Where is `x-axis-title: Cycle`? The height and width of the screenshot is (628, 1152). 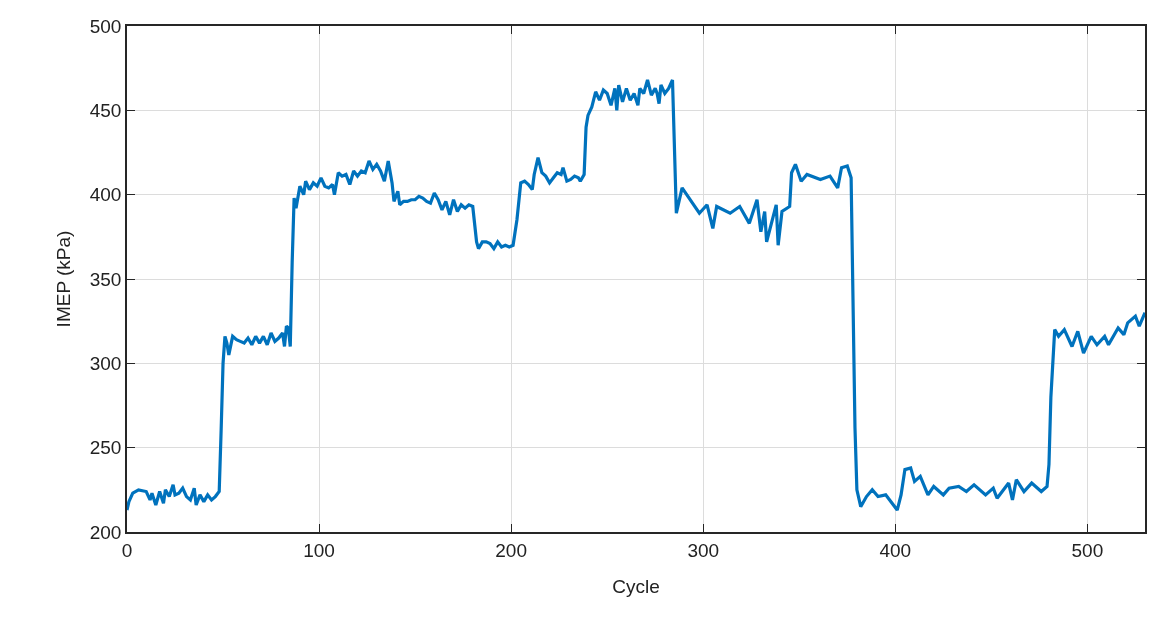 x-axis-title: Cycle is located at coordinates (636, 586).